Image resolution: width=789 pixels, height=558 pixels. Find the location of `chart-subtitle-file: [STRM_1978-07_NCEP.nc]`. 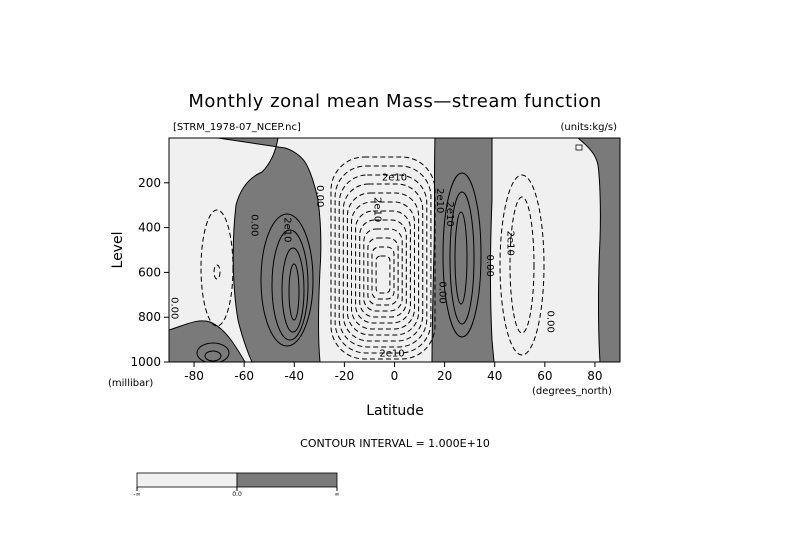

chart-subtitle-file: [STRM_1978-07_NCEP.nc] is located at coordinates (237, 127).